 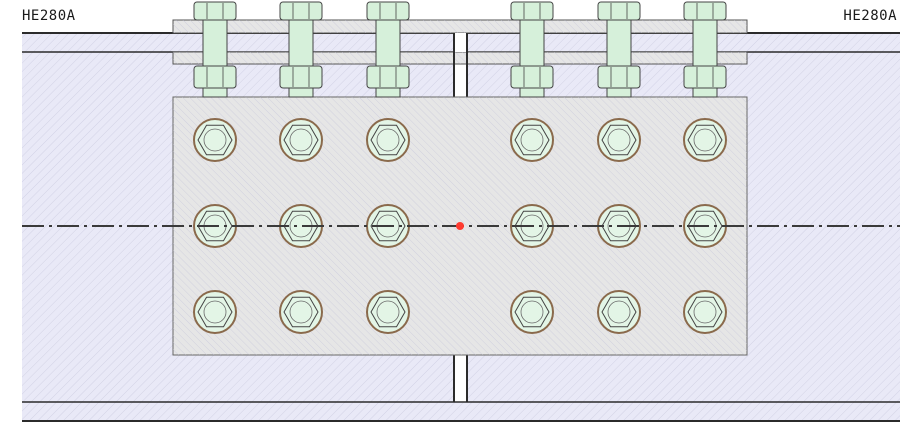 What do you see at coordinates (460, 26) in the screenshot?
I see `outer-flange-plate-hatch` at bounding box center [460, 26].